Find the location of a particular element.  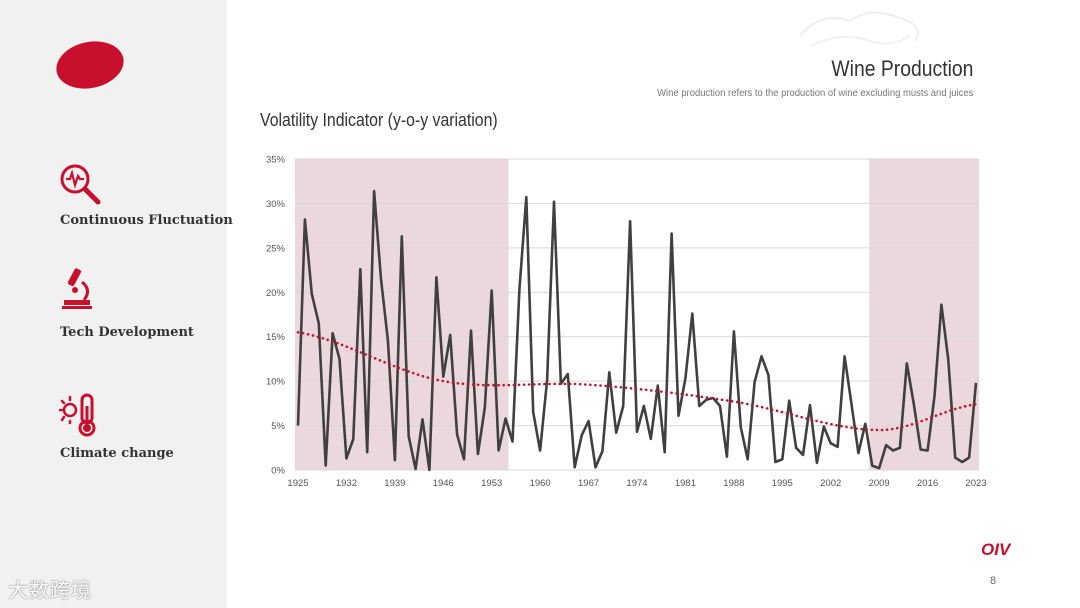

series-line-trend is located at coordinates (637, 381).